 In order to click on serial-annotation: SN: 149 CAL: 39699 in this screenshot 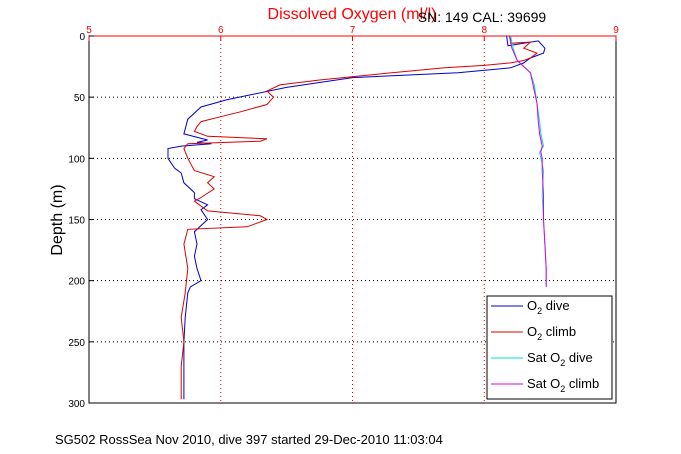, I will do `click(482, 17)`.